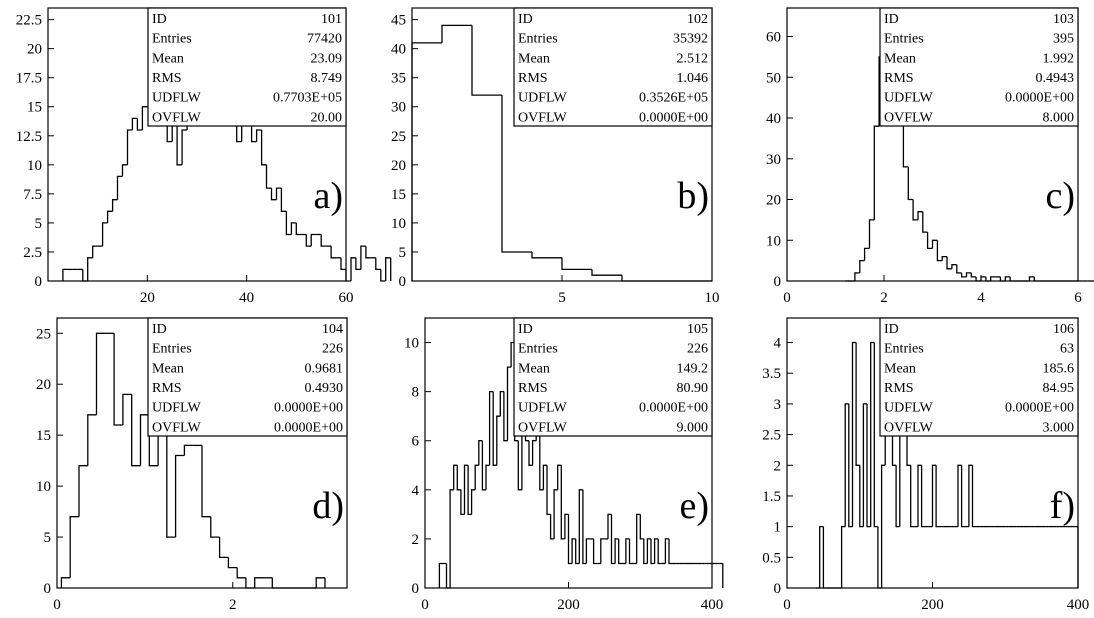 The width and height of the screenshot is (1094, 618). What do you see at coordinates (327, 78) in the screenshot?
I see `stats-value: 8.749` at bounding box center [327, 78].